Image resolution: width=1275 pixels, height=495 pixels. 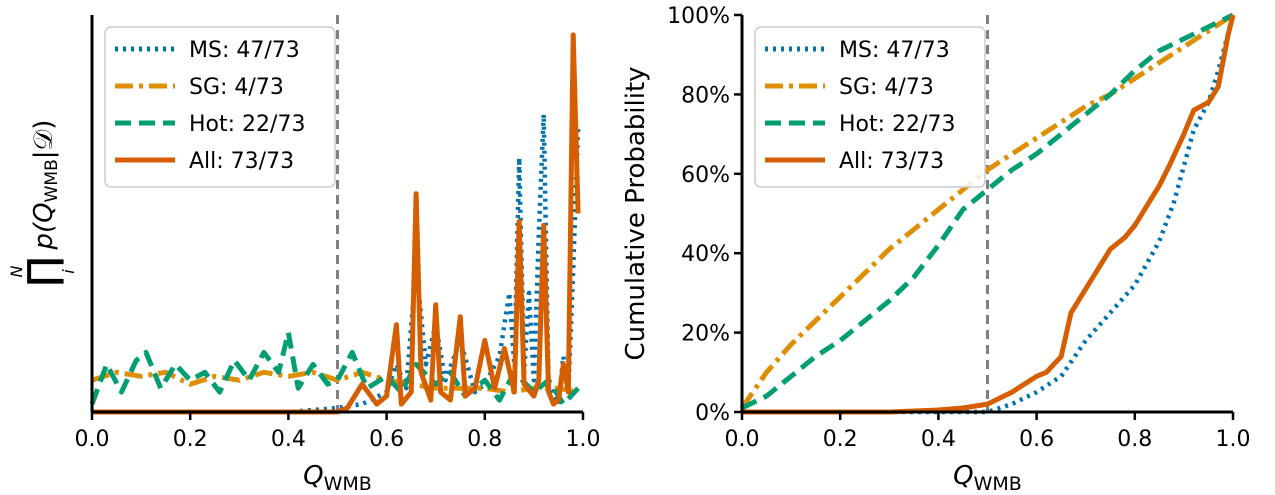 I want to click on series-line-sg, so click(x=335, y=382).